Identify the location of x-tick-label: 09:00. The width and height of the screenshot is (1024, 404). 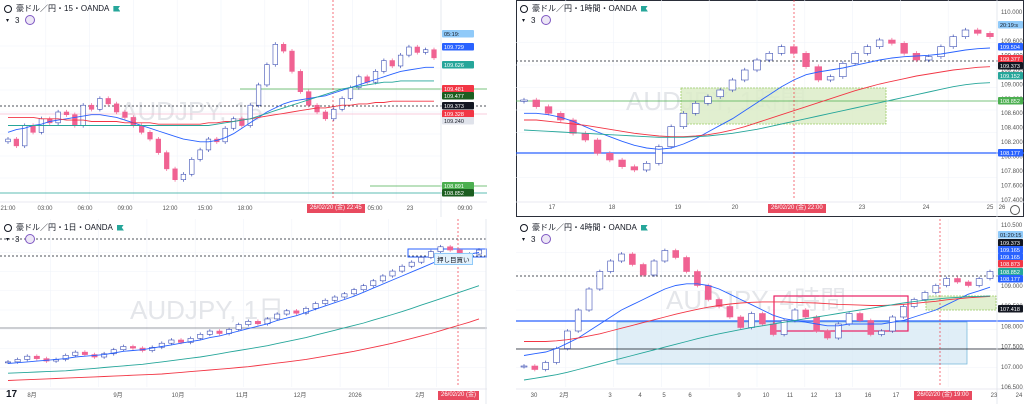
(125, 209).